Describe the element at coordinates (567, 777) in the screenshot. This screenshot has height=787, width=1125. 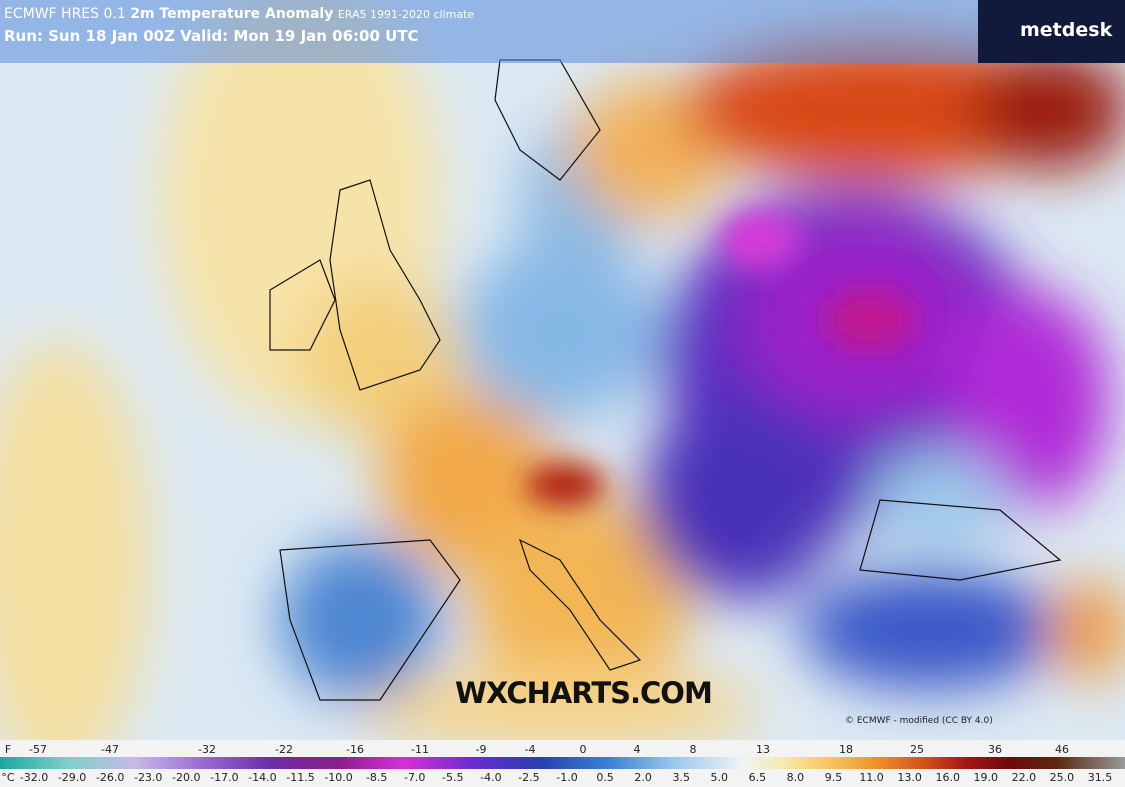
I see `c-label: -1.0` at that location.